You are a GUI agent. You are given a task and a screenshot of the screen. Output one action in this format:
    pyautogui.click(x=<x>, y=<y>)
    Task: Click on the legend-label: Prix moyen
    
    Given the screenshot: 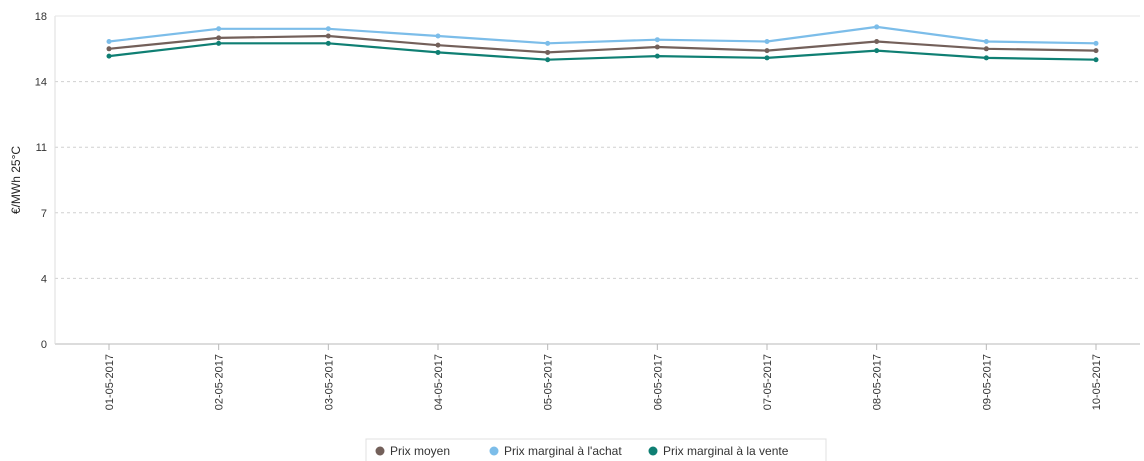 What is the action you would take?
    pyautogui.click(x=420, y=451)
    